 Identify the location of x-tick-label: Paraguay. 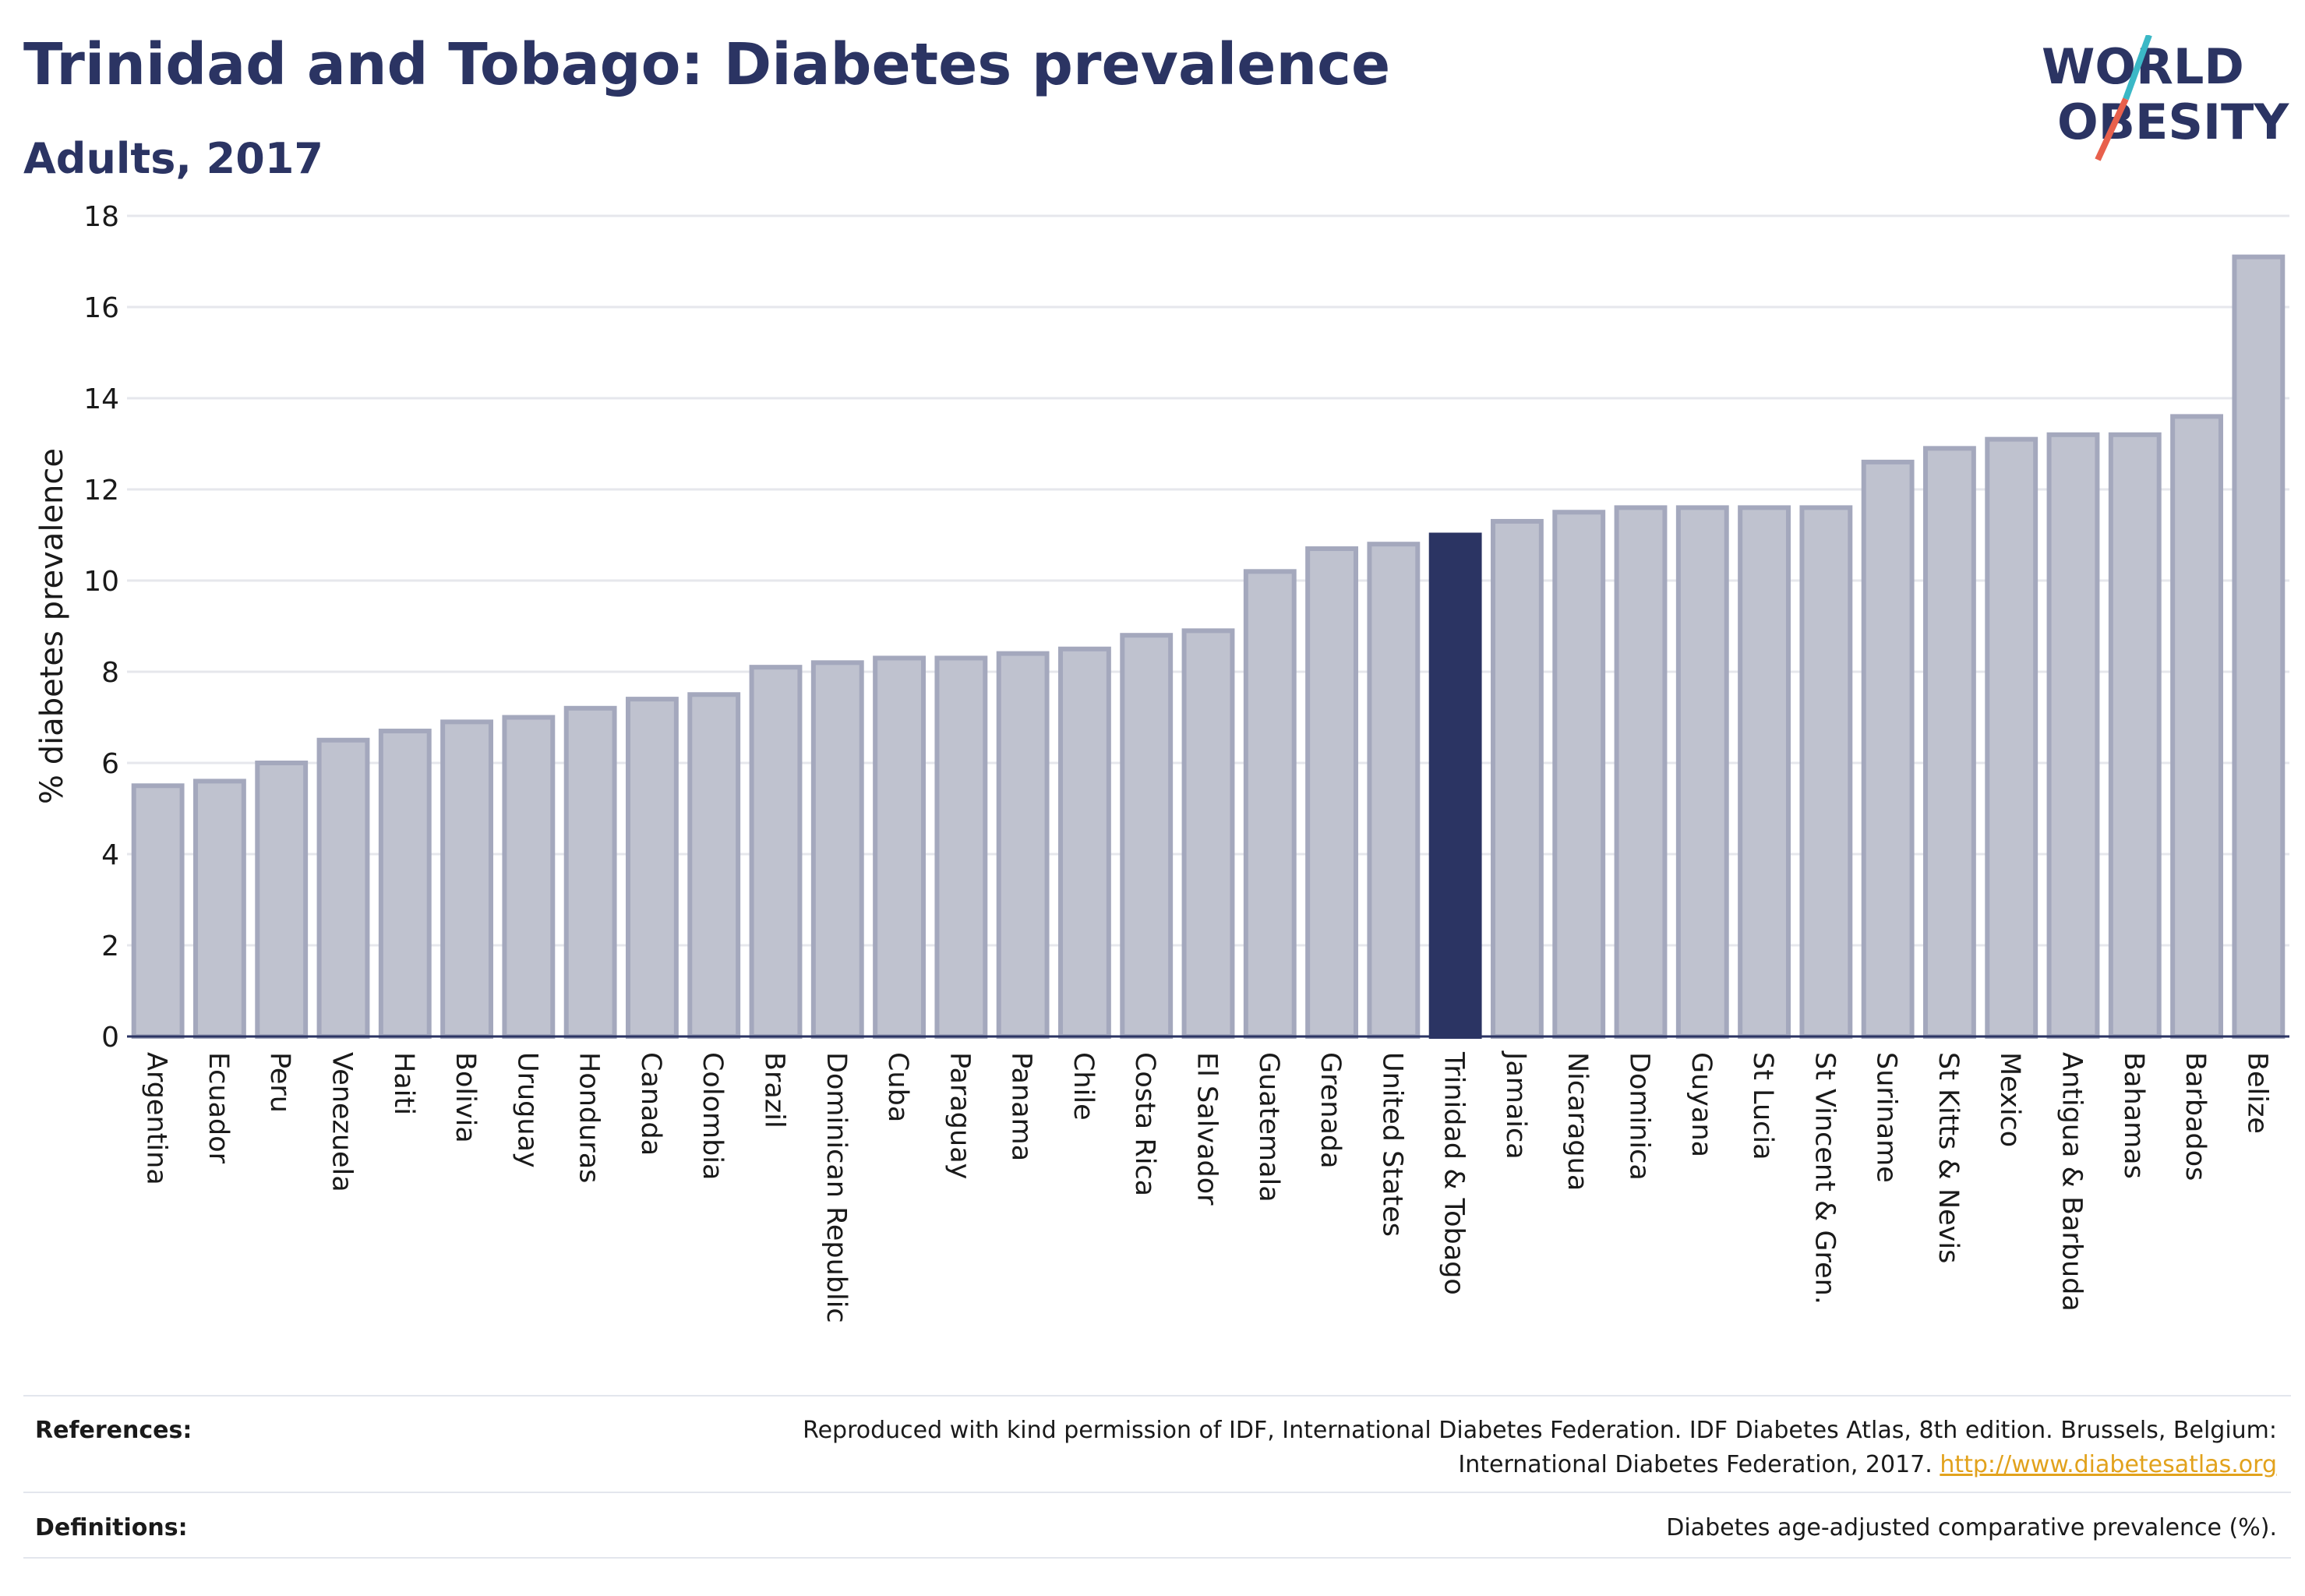
(959, 1115).